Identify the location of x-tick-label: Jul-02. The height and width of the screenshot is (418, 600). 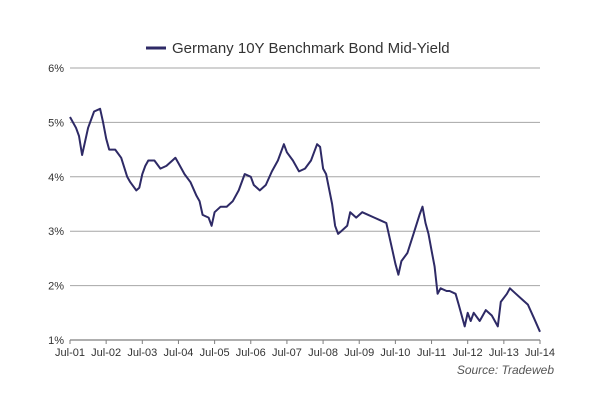
(106, 353).